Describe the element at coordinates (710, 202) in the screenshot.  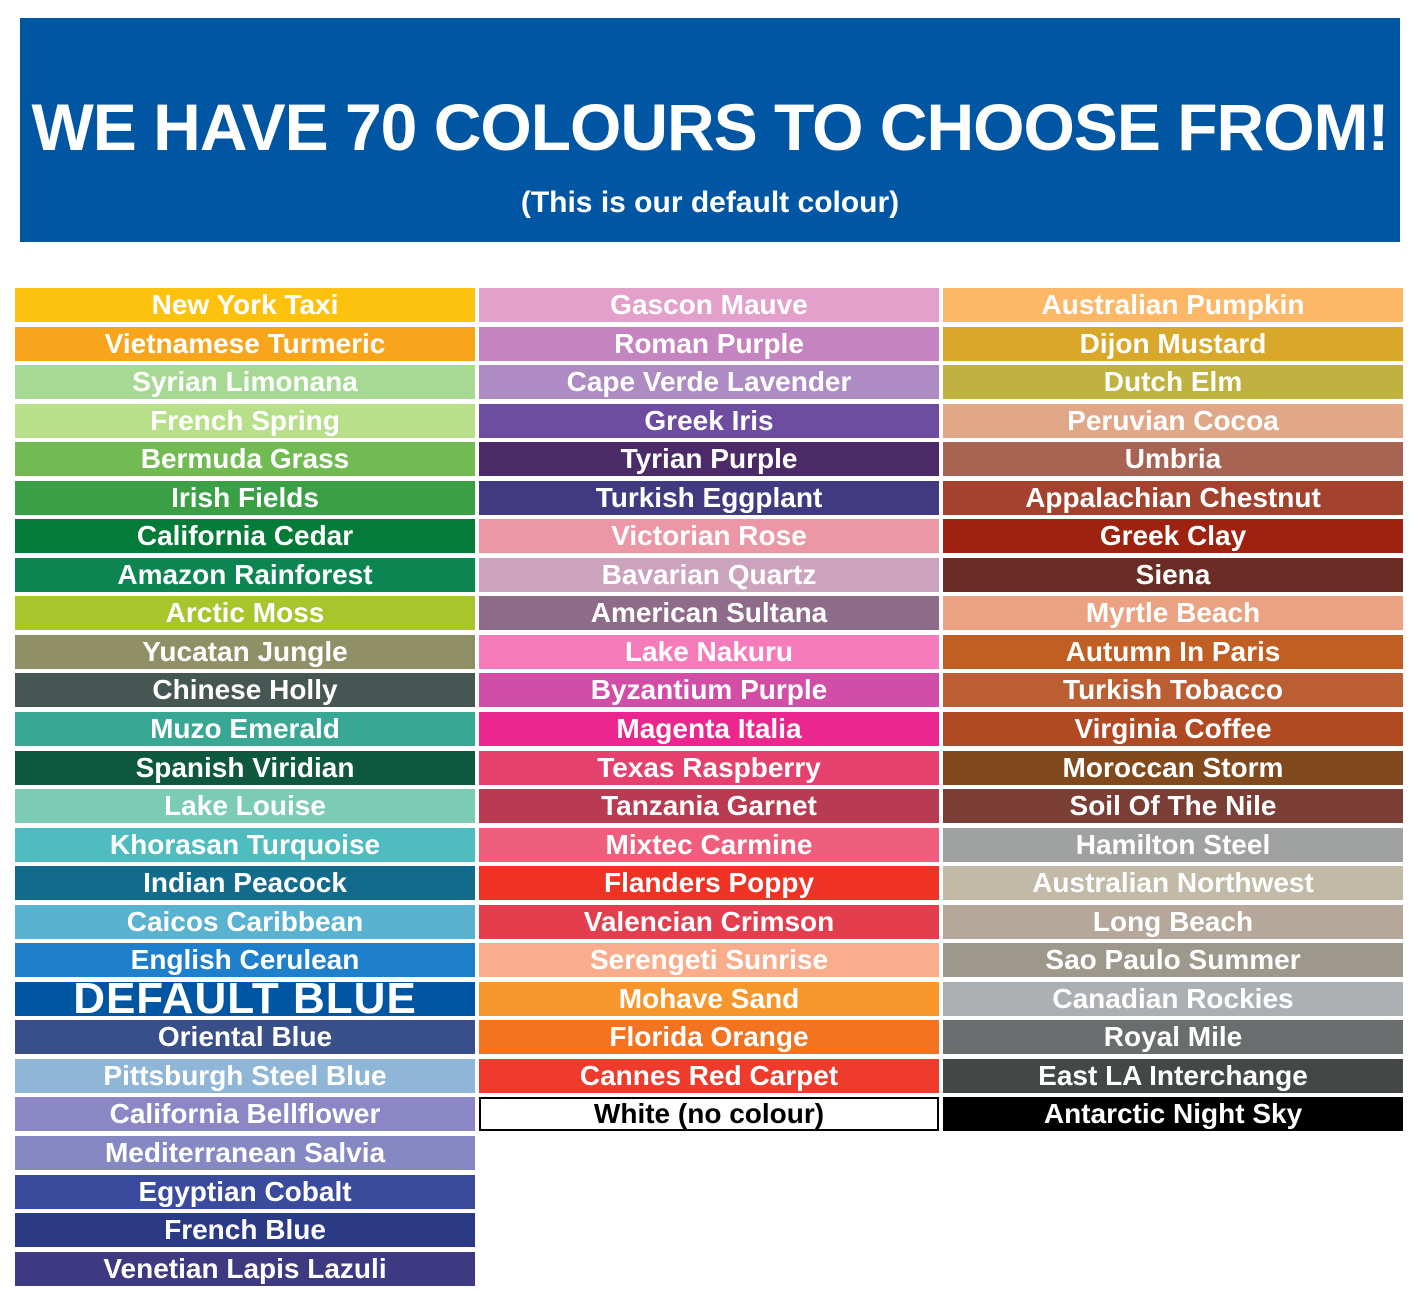
I see `page-subtitle: (This is our default colour)` at that location.